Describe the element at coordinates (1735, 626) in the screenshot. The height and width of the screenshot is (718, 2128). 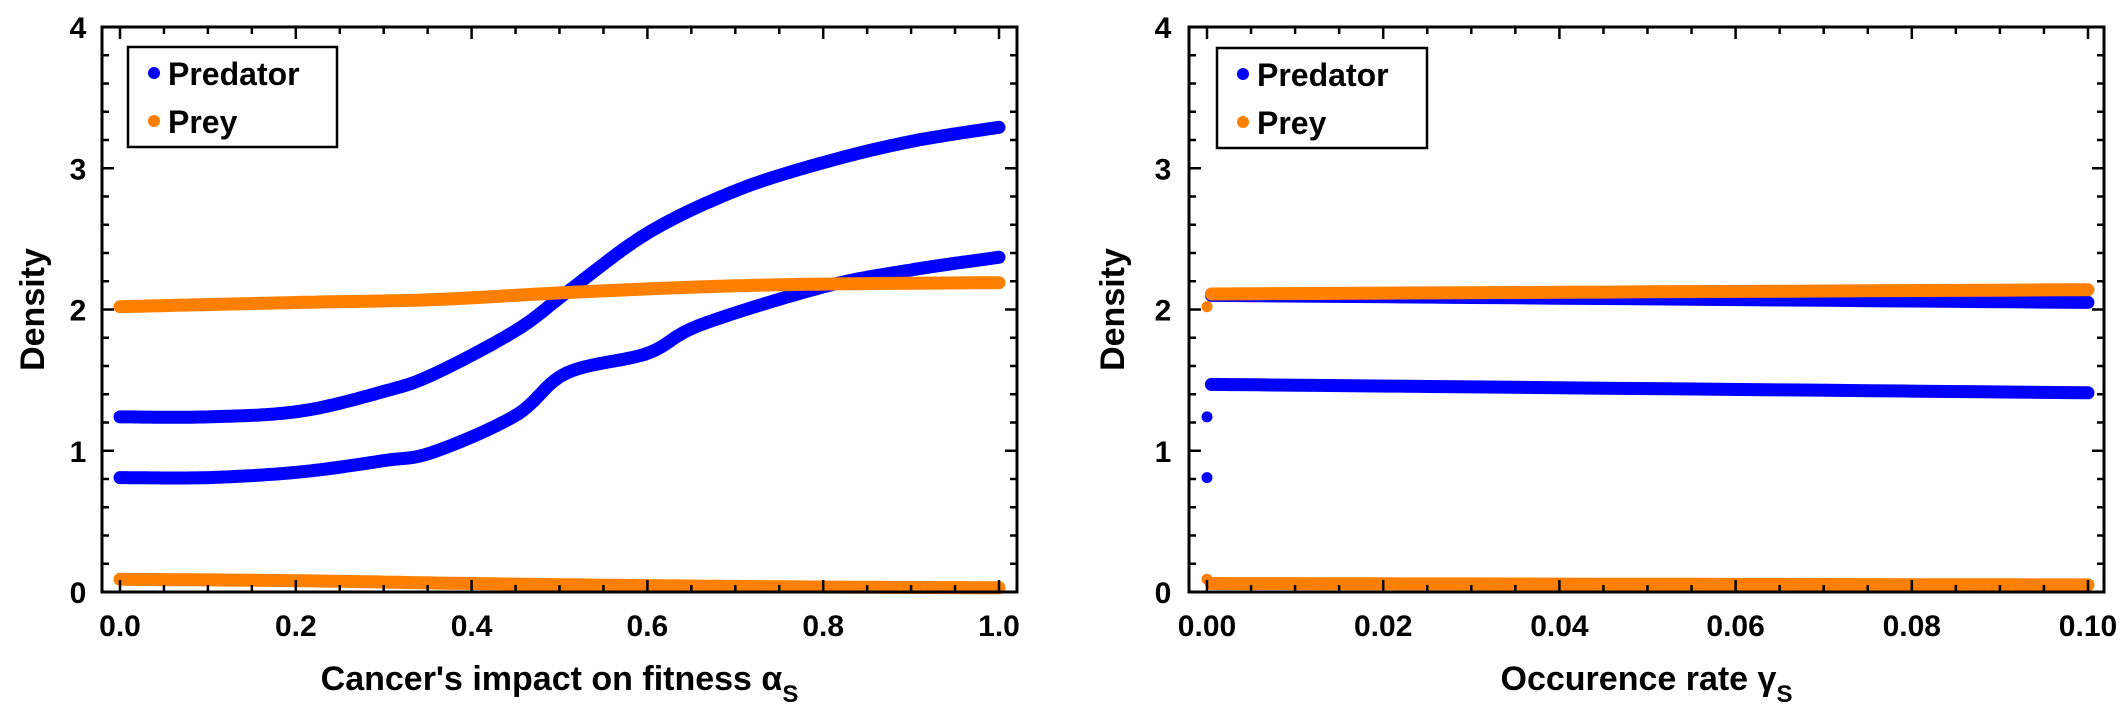
I see `x-tick-label: 0.06` at that location.